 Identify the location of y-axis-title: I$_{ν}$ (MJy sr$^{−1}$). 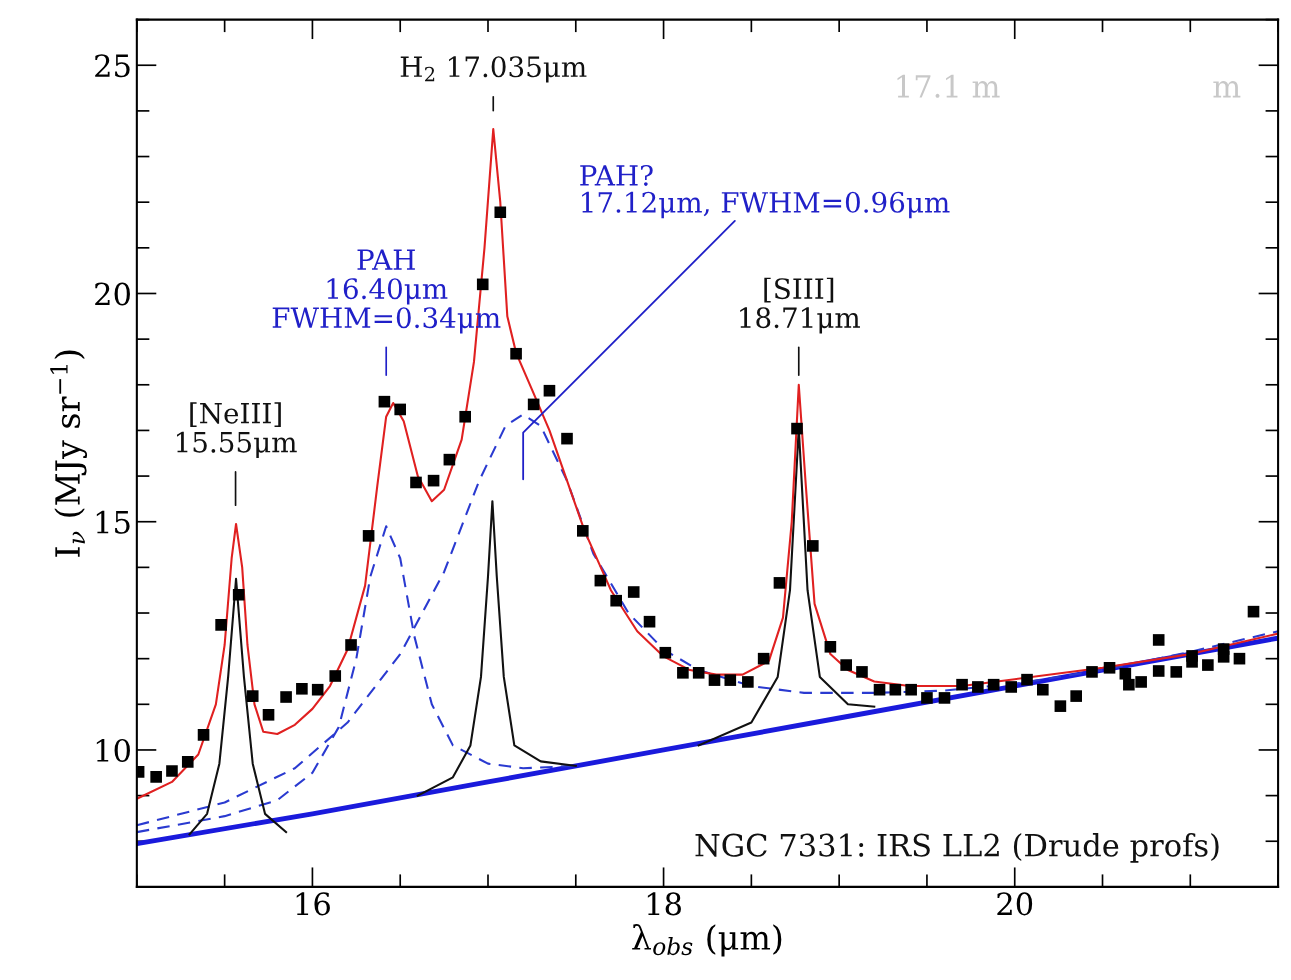
(69, 453).